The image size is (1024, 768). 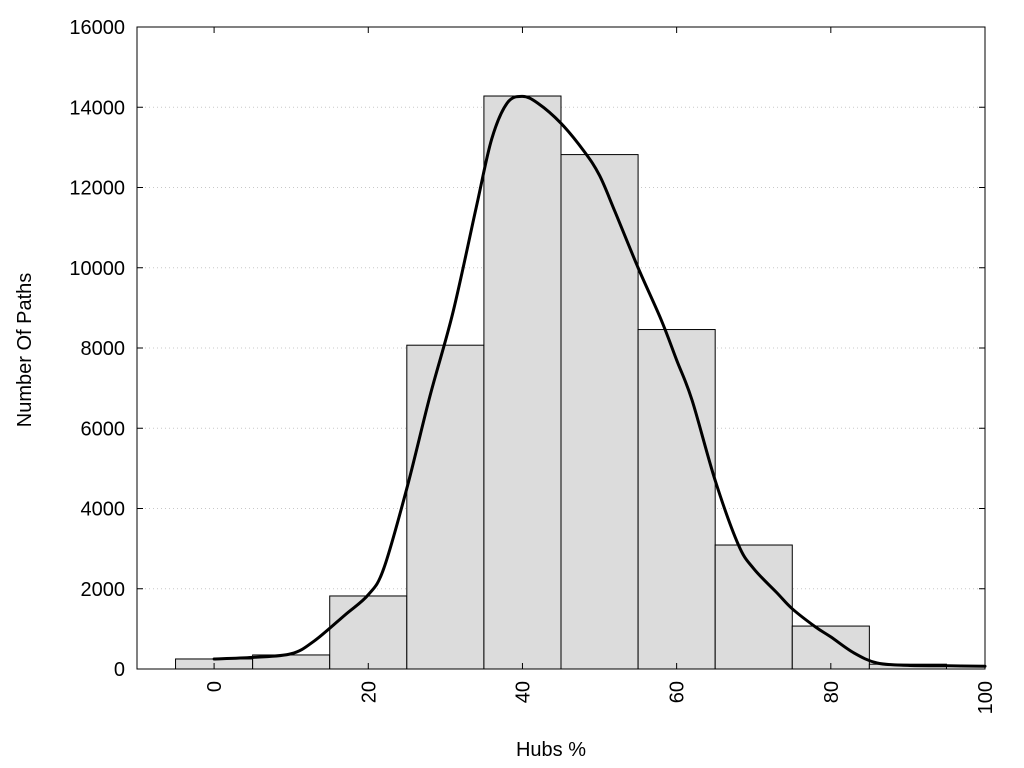 I want to click on y-tick-label: 2000, so click(x=103, y=590).